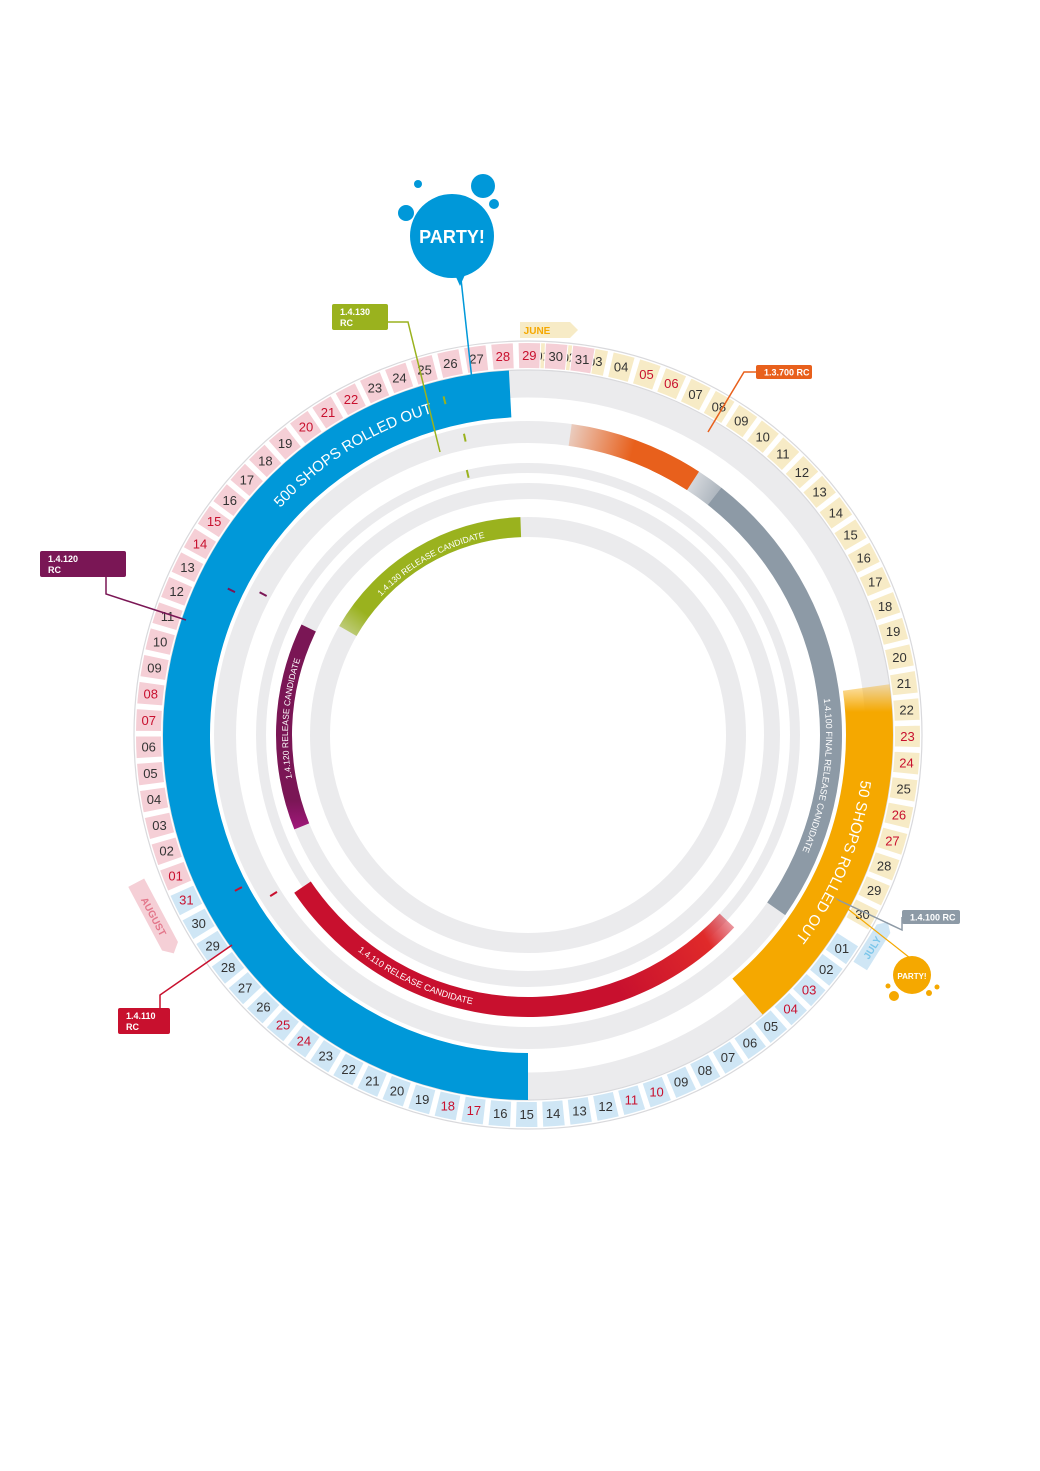 Image resolution: width=1040 pixels, height=1471 pixels. I want to click on day-cell-august-15: 15, so click(214, 521).